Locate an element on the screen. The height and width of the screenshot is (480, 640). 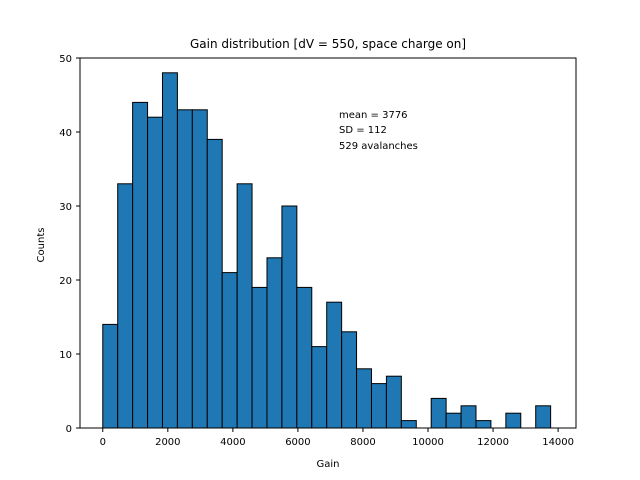
y-axis-ticks: 0 10 20 30 40 50 is located at coordinates (69, 244).